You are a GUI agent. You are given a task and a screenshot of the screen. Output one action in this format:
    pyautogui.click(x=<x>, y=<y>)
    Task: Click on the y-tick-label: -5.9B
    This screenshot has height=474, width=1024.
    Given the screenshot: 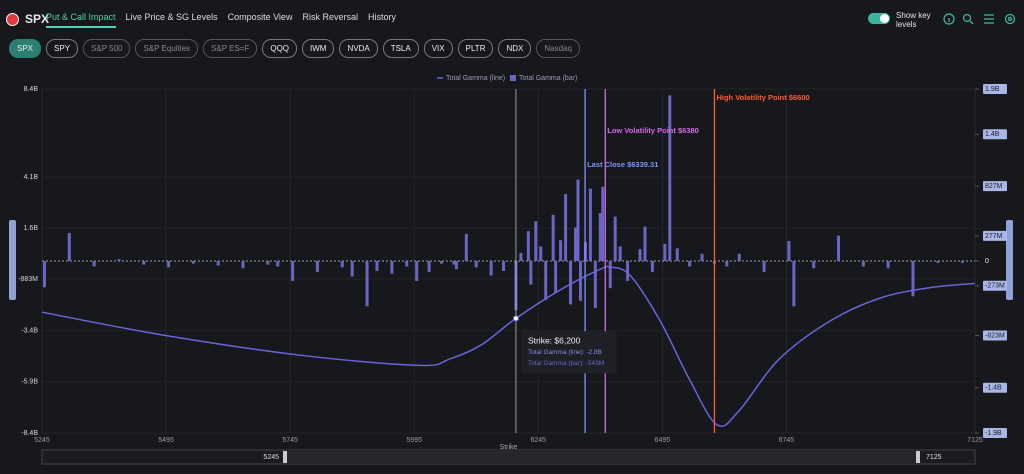 What is the action you would take?
    pyautogui.click(x=29, y=382)
    